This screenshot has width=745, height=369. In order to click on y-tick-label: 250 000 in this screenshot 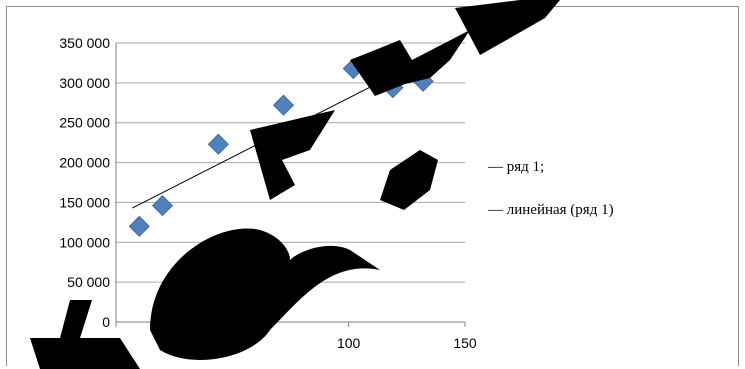, I will do `click(84, 123)`.